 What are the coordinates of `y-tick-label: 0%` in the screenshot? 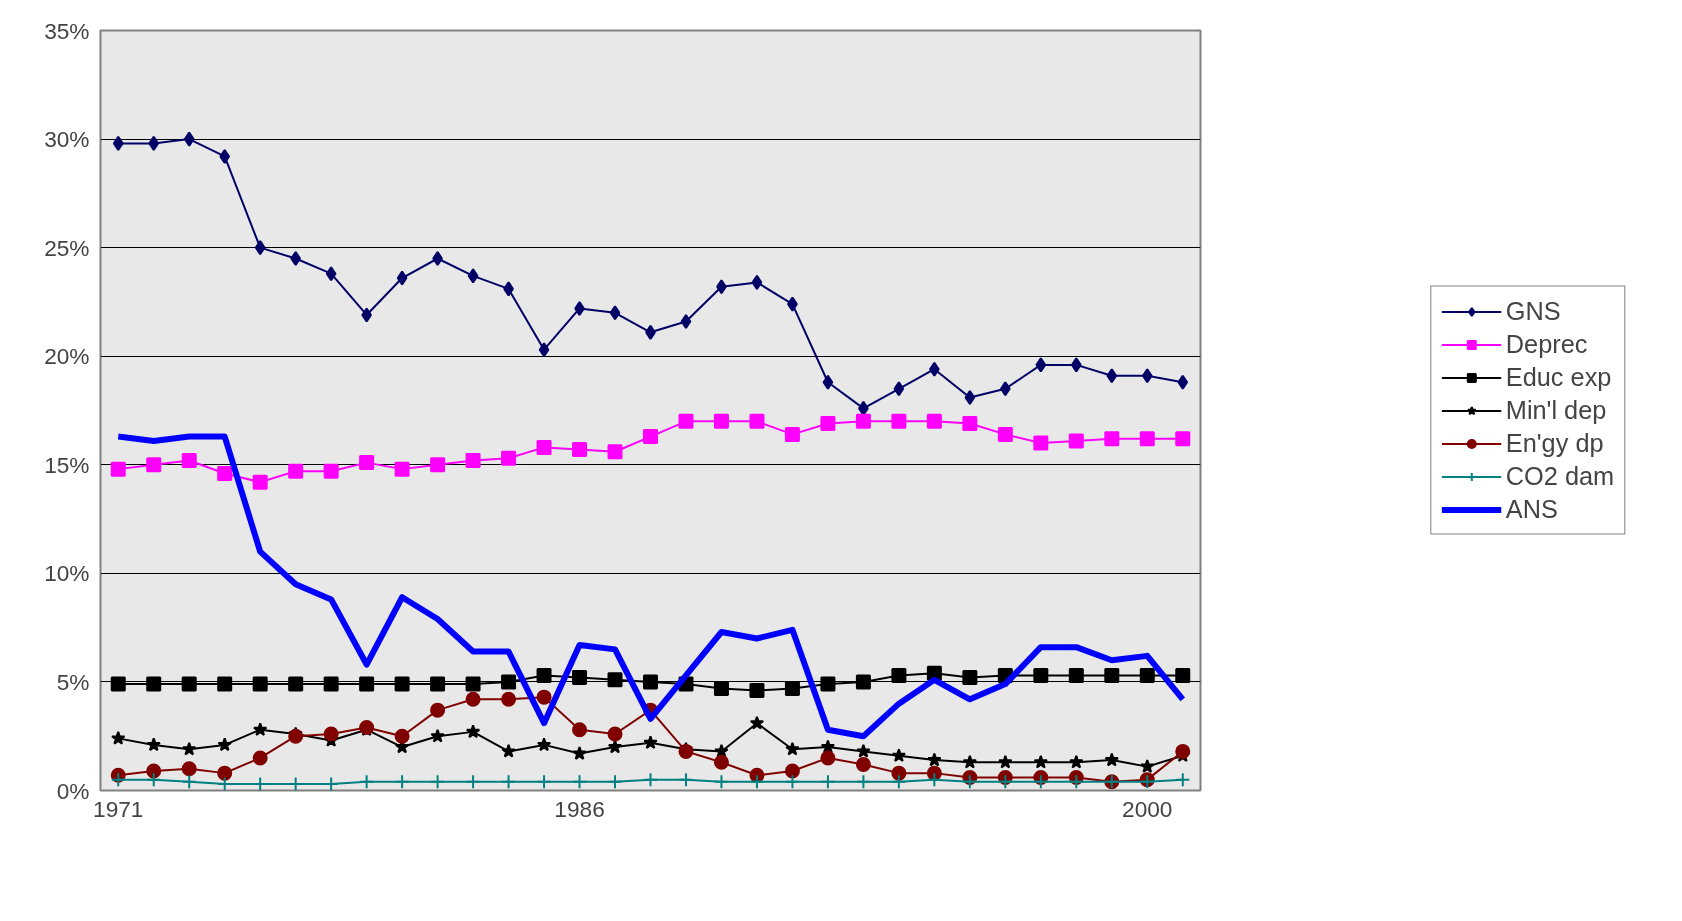 It's located at (73, 790).